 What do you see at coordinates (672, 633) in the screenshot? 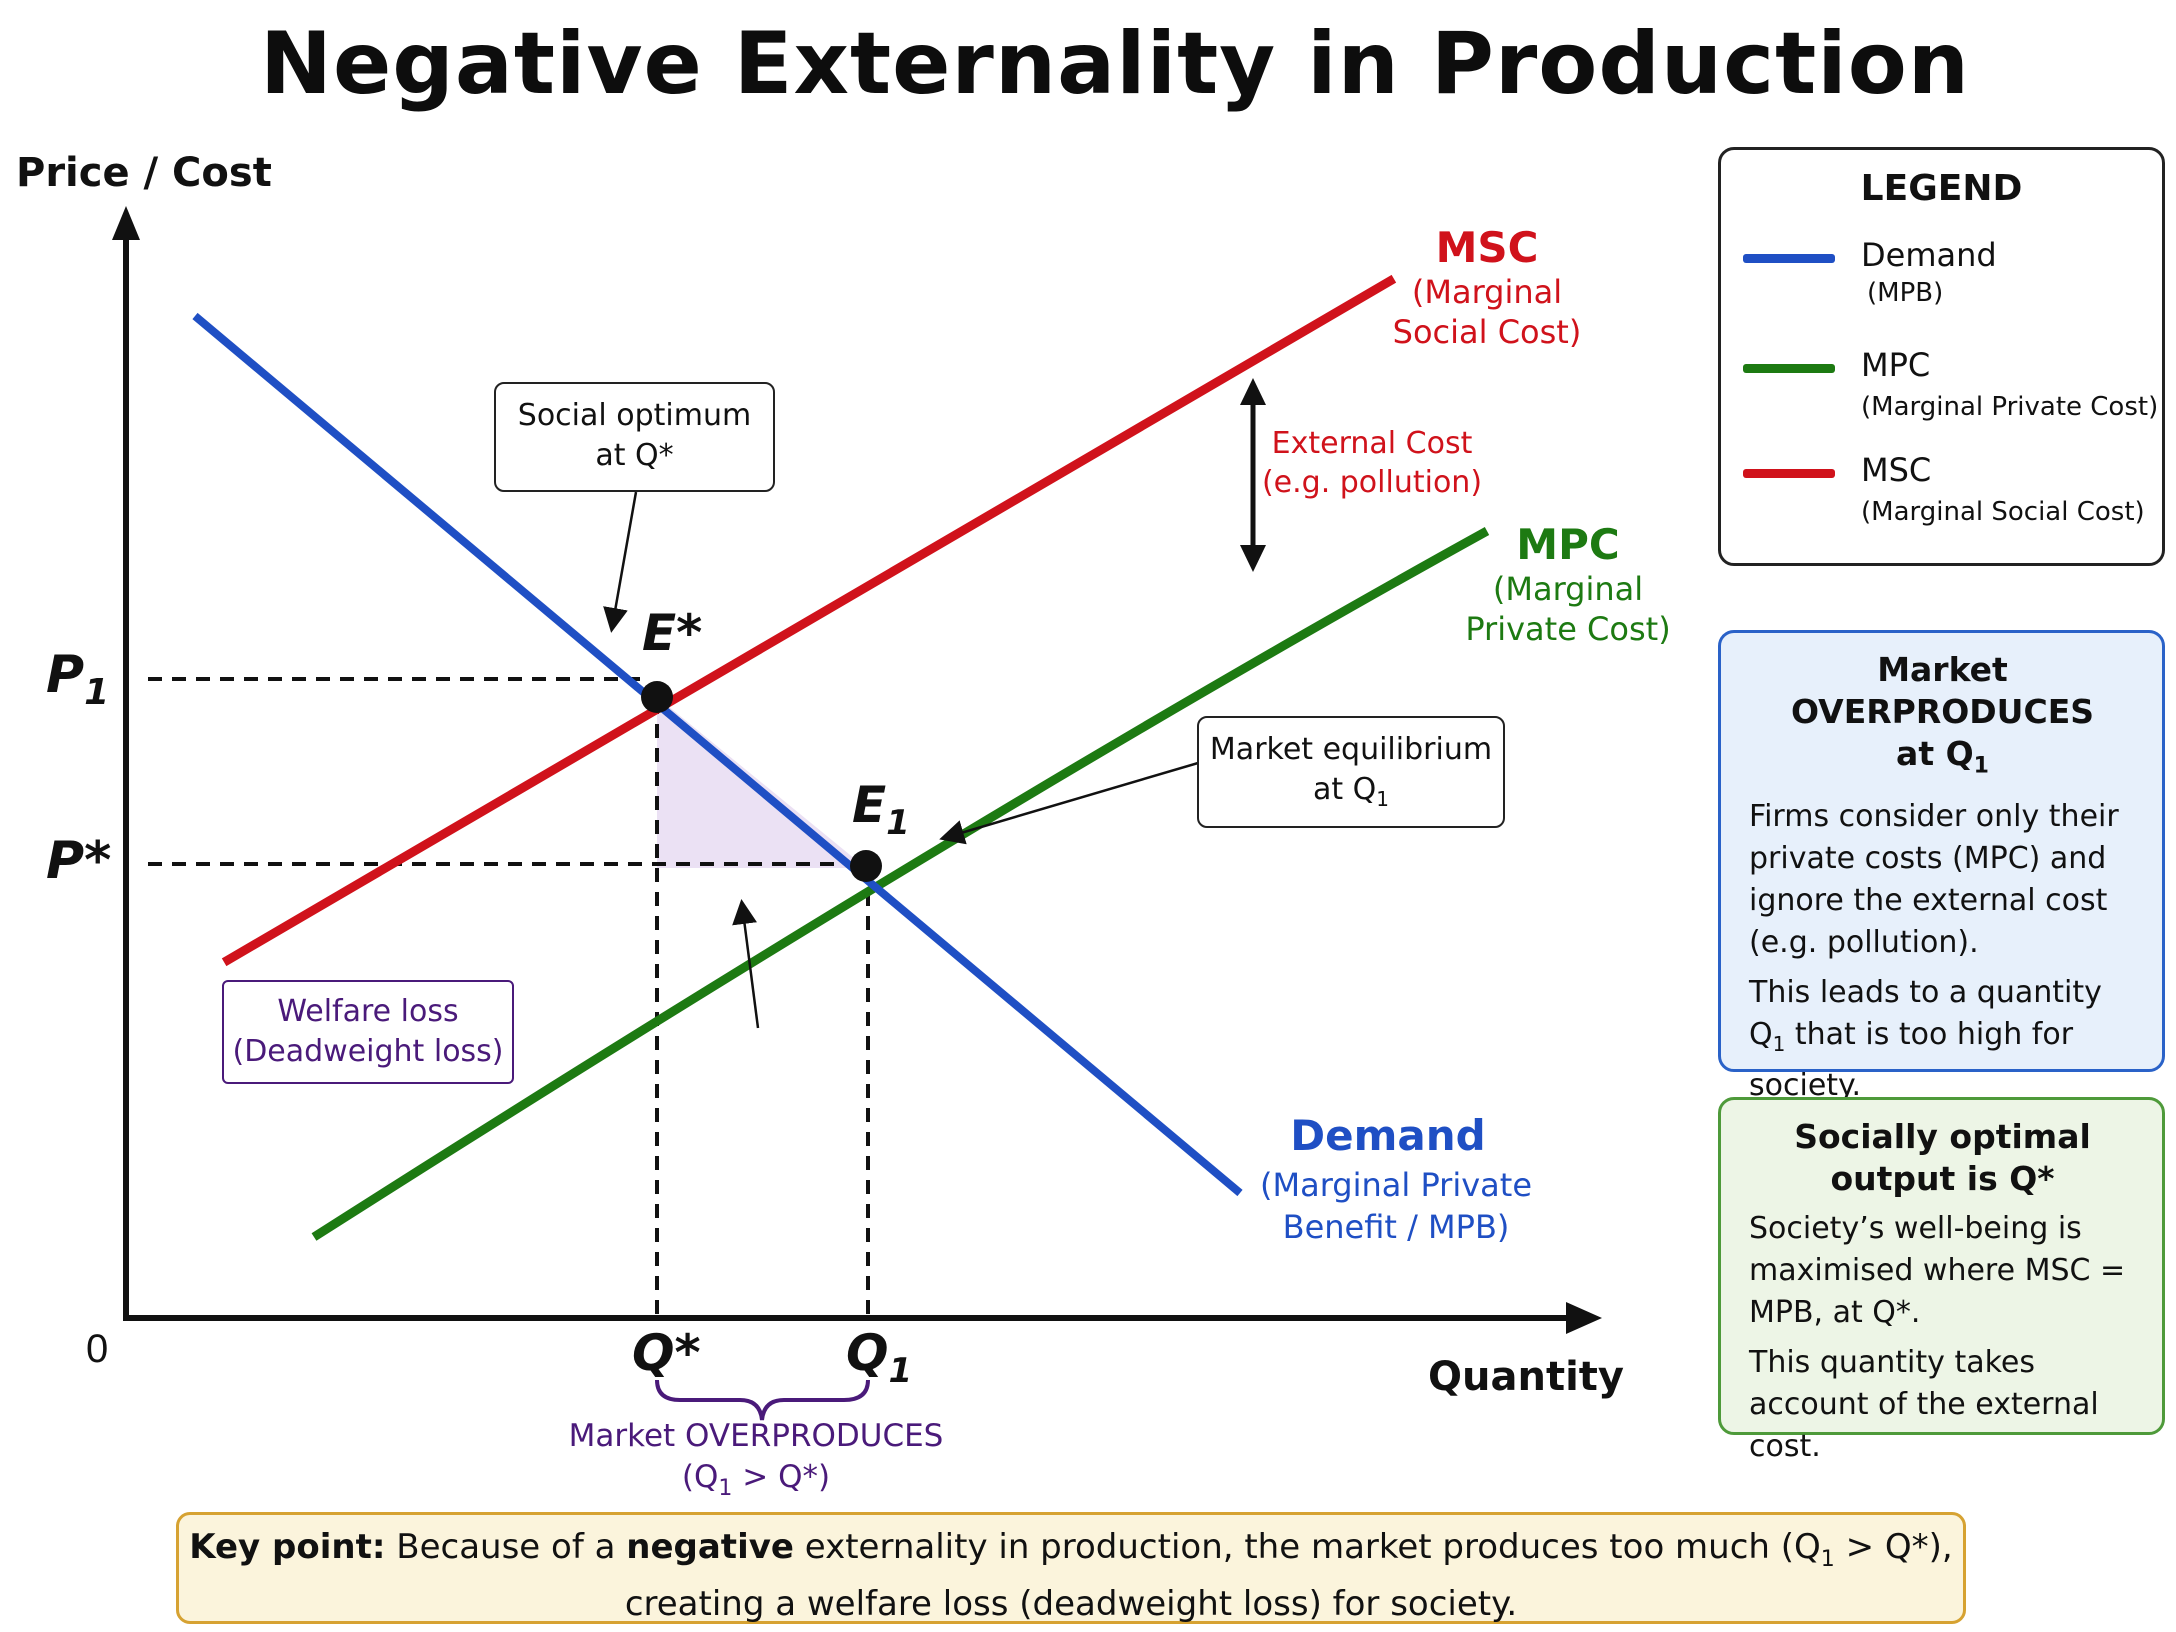
I see `estar-label: E*` at bounding box center [672, 633].